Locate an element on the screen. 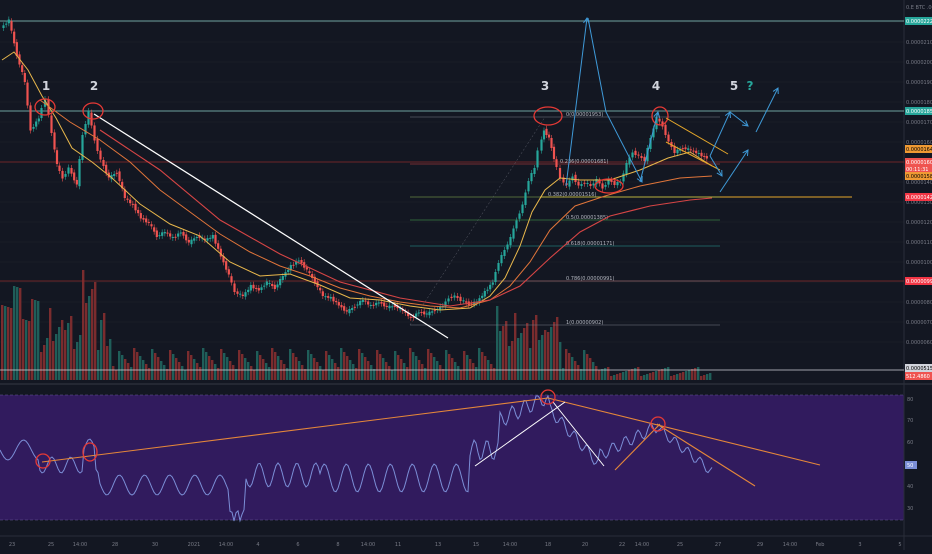 This screenshot has height=554, width=932. rsi-tick-label: 80 is located at coordinates (910, 400).